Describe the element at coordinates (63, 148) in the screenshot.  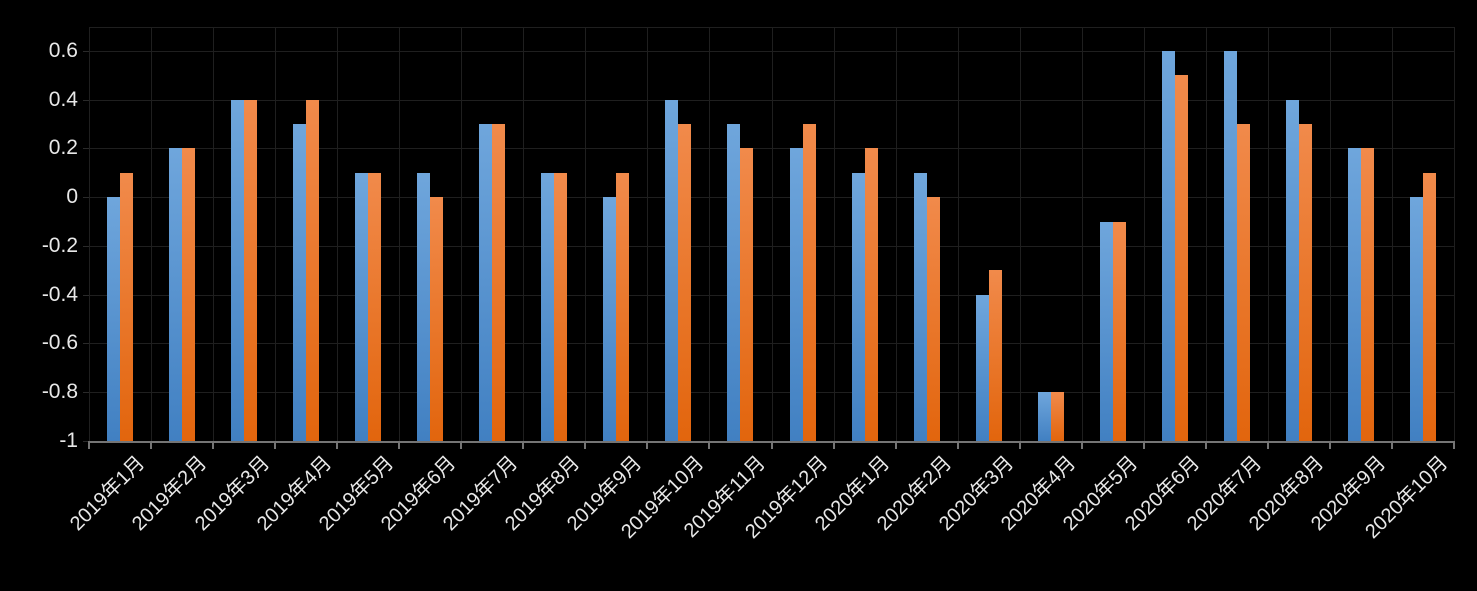
I see `y-axis-label: 0.2` at that location.